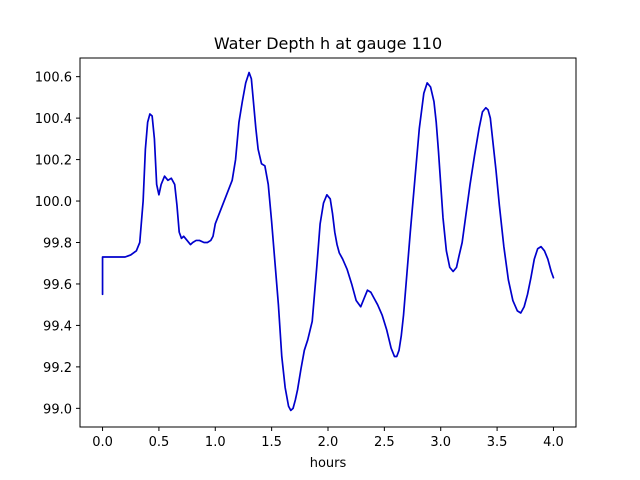 This screenshot has width=640, height=480. I want to click on y-tick-label: 100.0, so click(53, 202).